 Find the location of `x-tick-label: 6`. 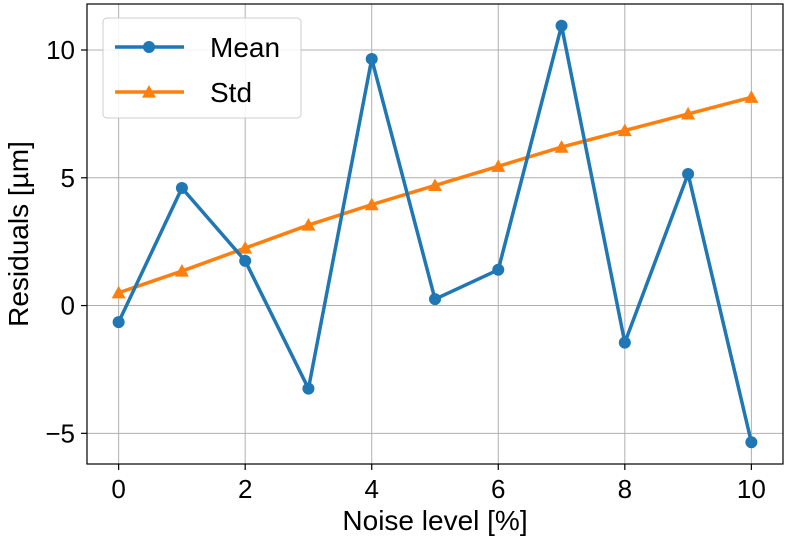

x-tick-label: 6 is located at coordinates (498, 489).